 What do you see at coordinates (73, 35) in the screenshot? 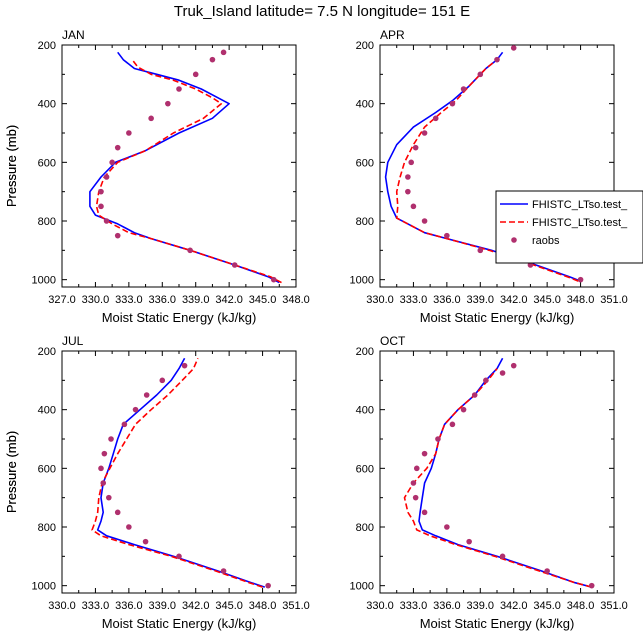
I see `panel-label-jan: JAN` at bounding box center [73, 35].